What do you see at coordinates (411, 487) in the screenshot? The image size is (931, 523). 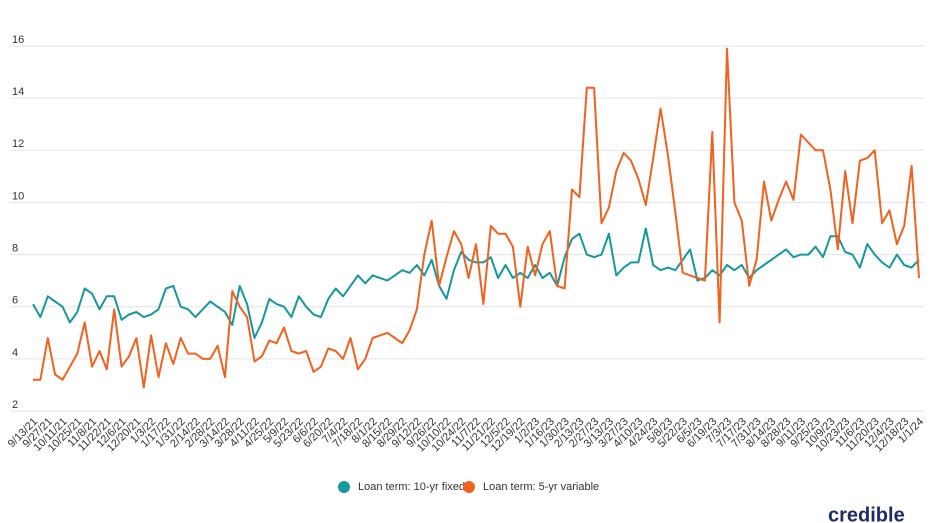 I see `legend-label: Loan term: 10-yr fixed` at bounding box center [411, 487].